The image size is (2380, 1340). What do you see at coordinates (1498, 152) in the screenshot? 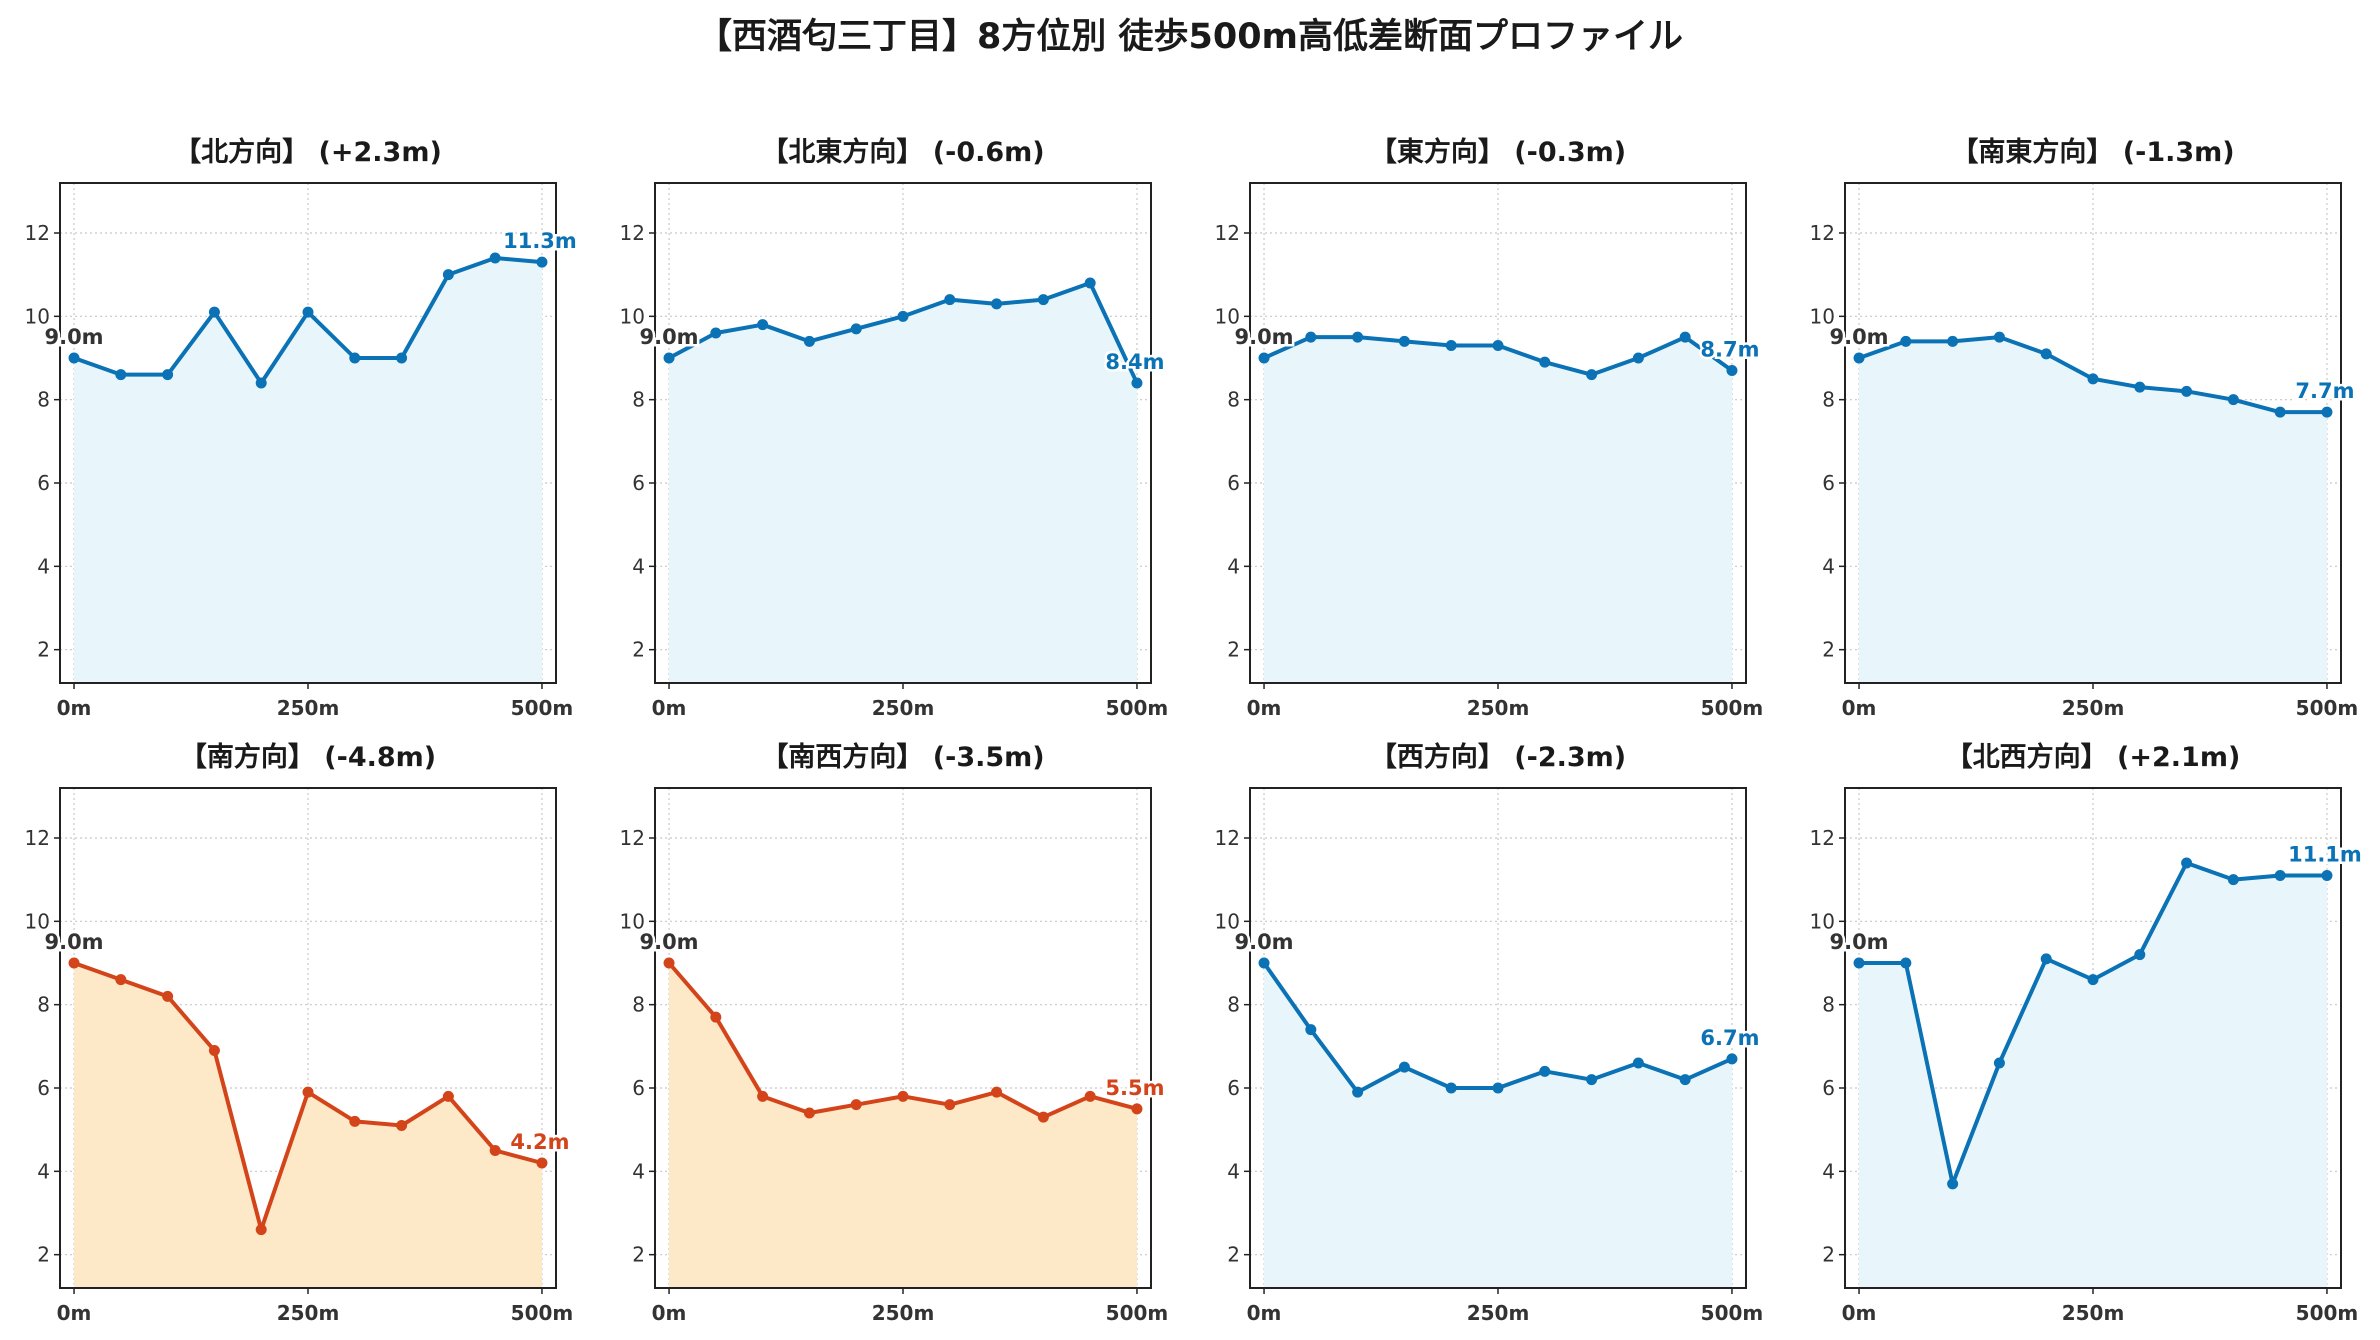
I see `panel-title: 【東方向】 (-0.3m)` at bounding box center [1498, 152].